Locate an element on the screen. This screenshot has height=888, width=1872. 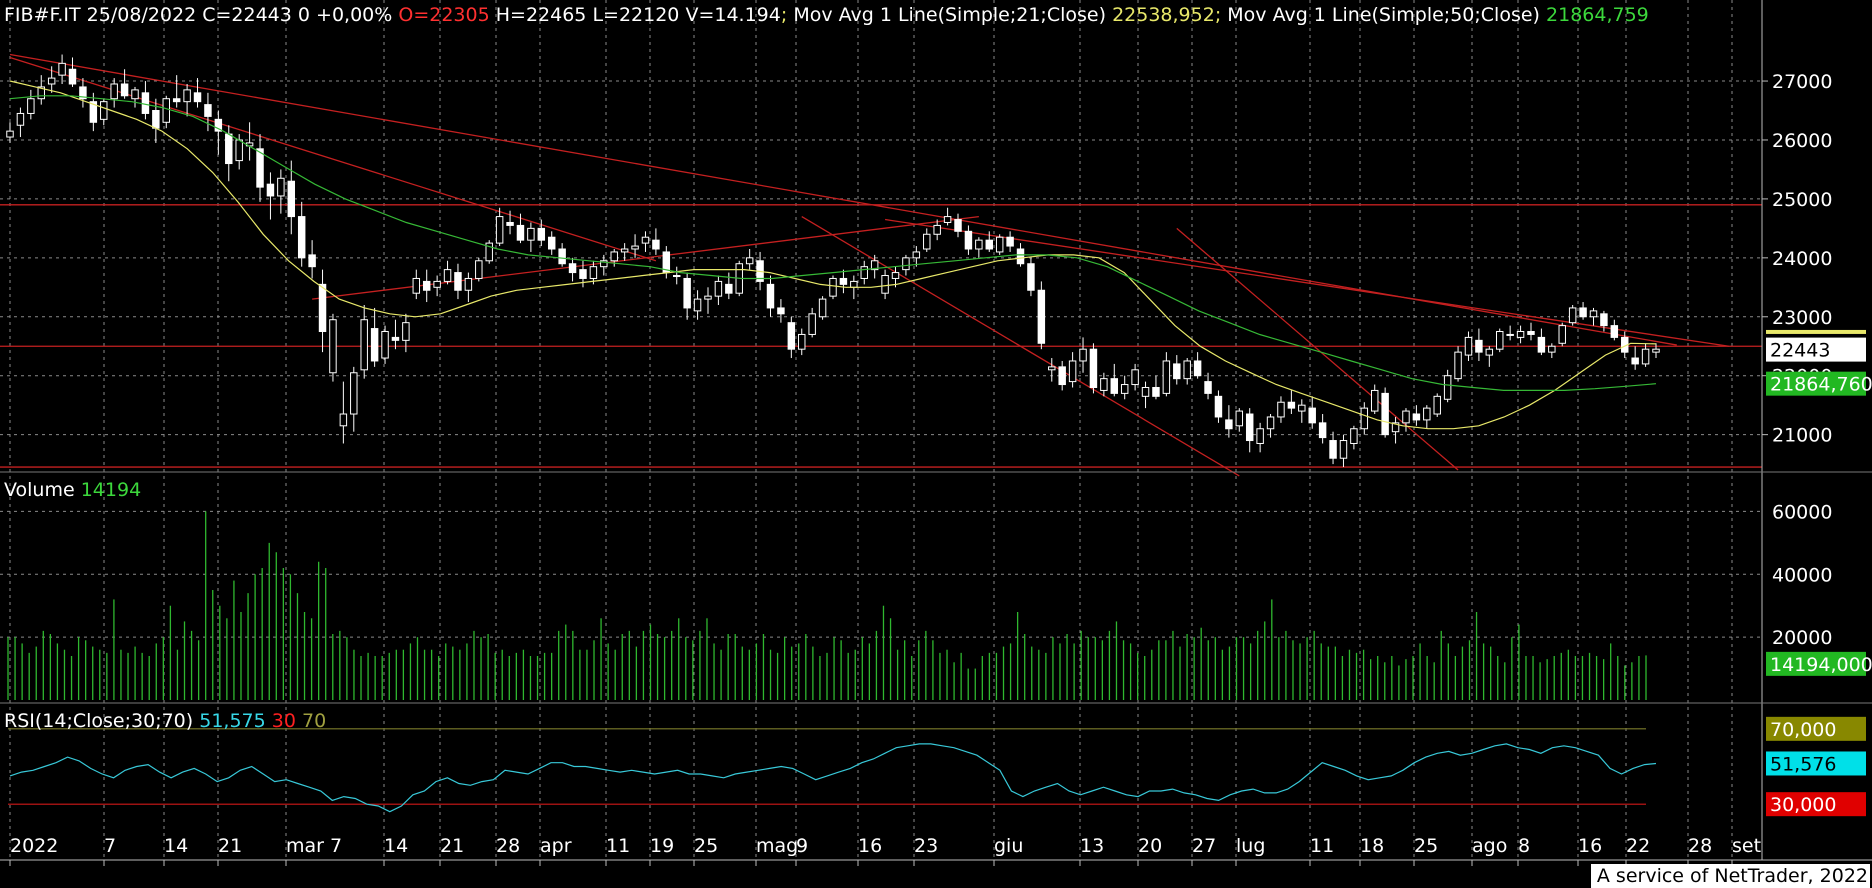
ma50-value: 21864,759 is located at coordinates (1597, 15).